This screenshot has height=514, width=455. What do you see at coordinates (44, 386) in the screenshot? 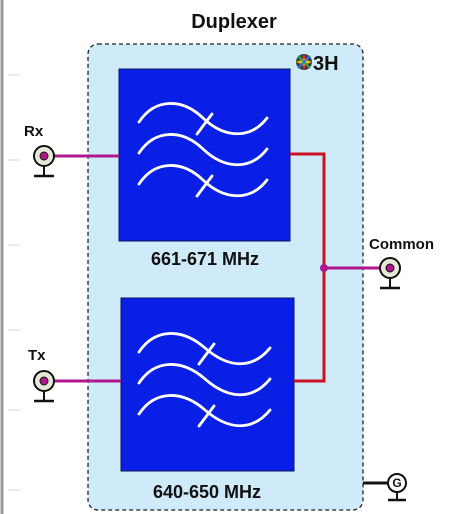
I see `tx-connector-icon` at bounding box center [44, 386].